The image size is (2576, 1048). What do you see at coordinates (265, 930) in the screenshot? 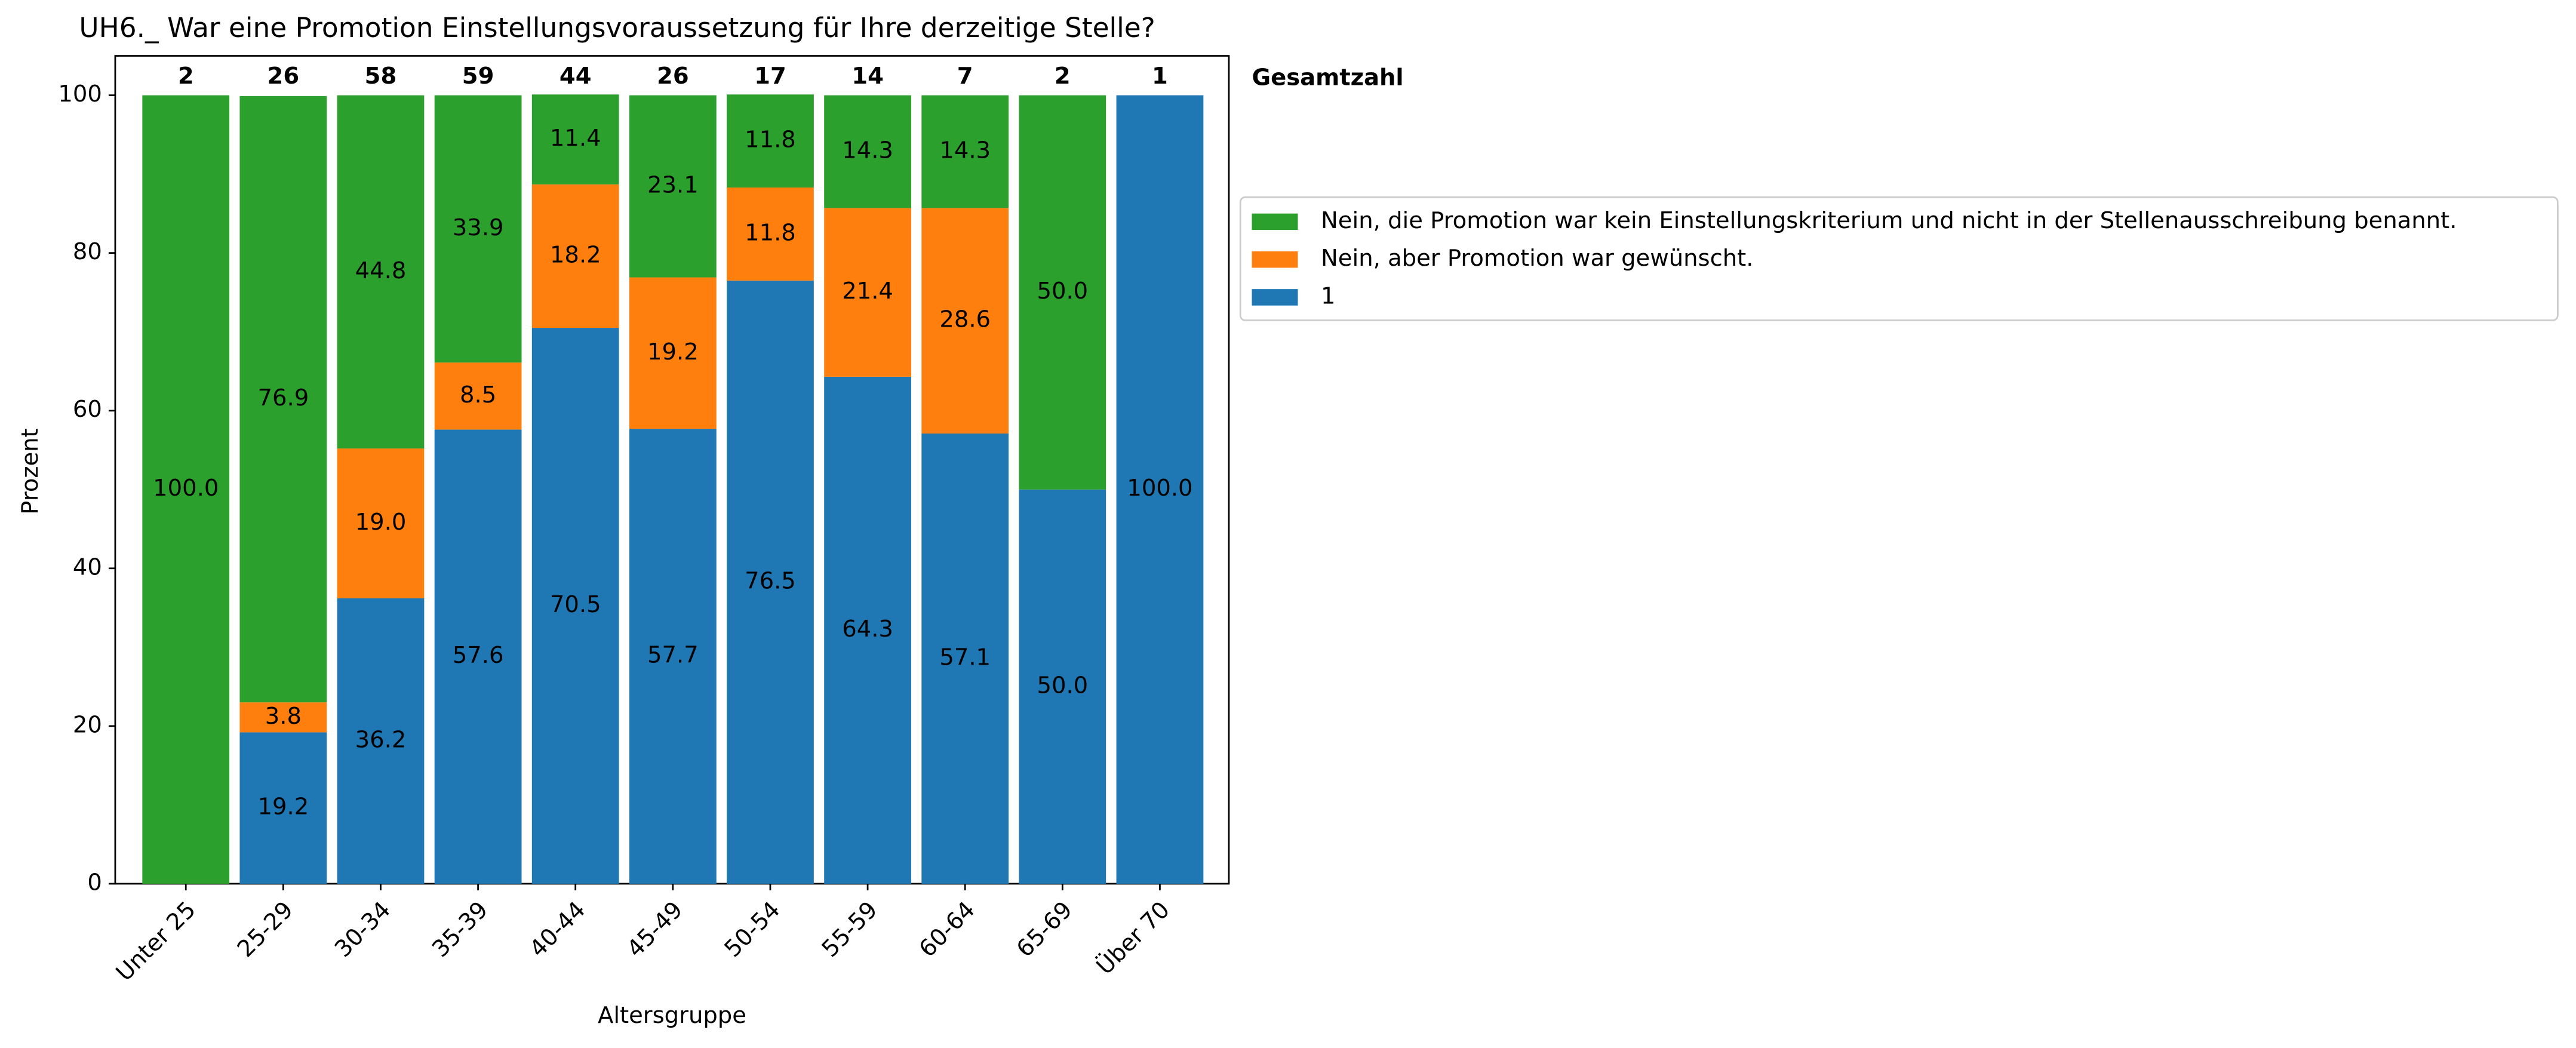
I see `x-tick-label: 25-29` at bounding box center [265, 930].